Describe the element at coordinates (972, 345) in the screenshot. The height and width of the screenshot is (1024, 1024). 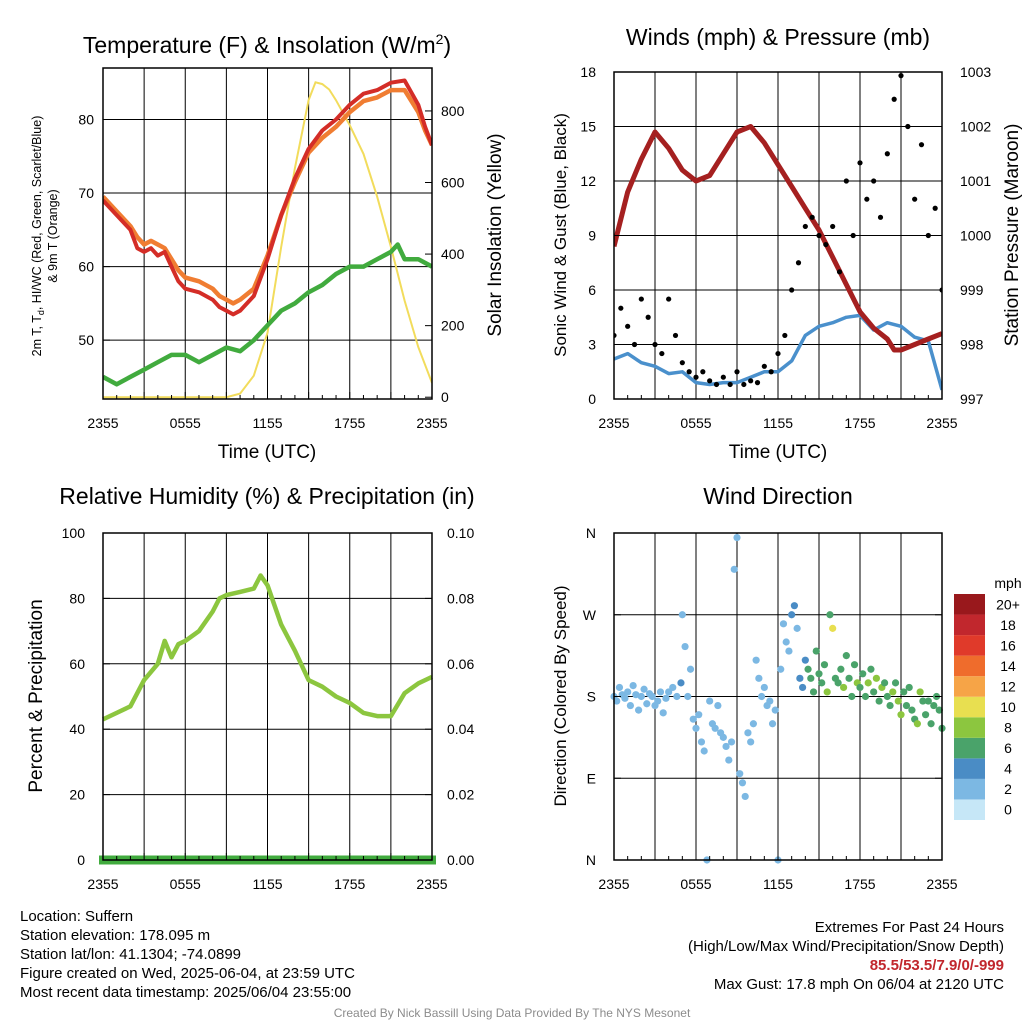
I see `pressure-ytick-label: 998` at that location.